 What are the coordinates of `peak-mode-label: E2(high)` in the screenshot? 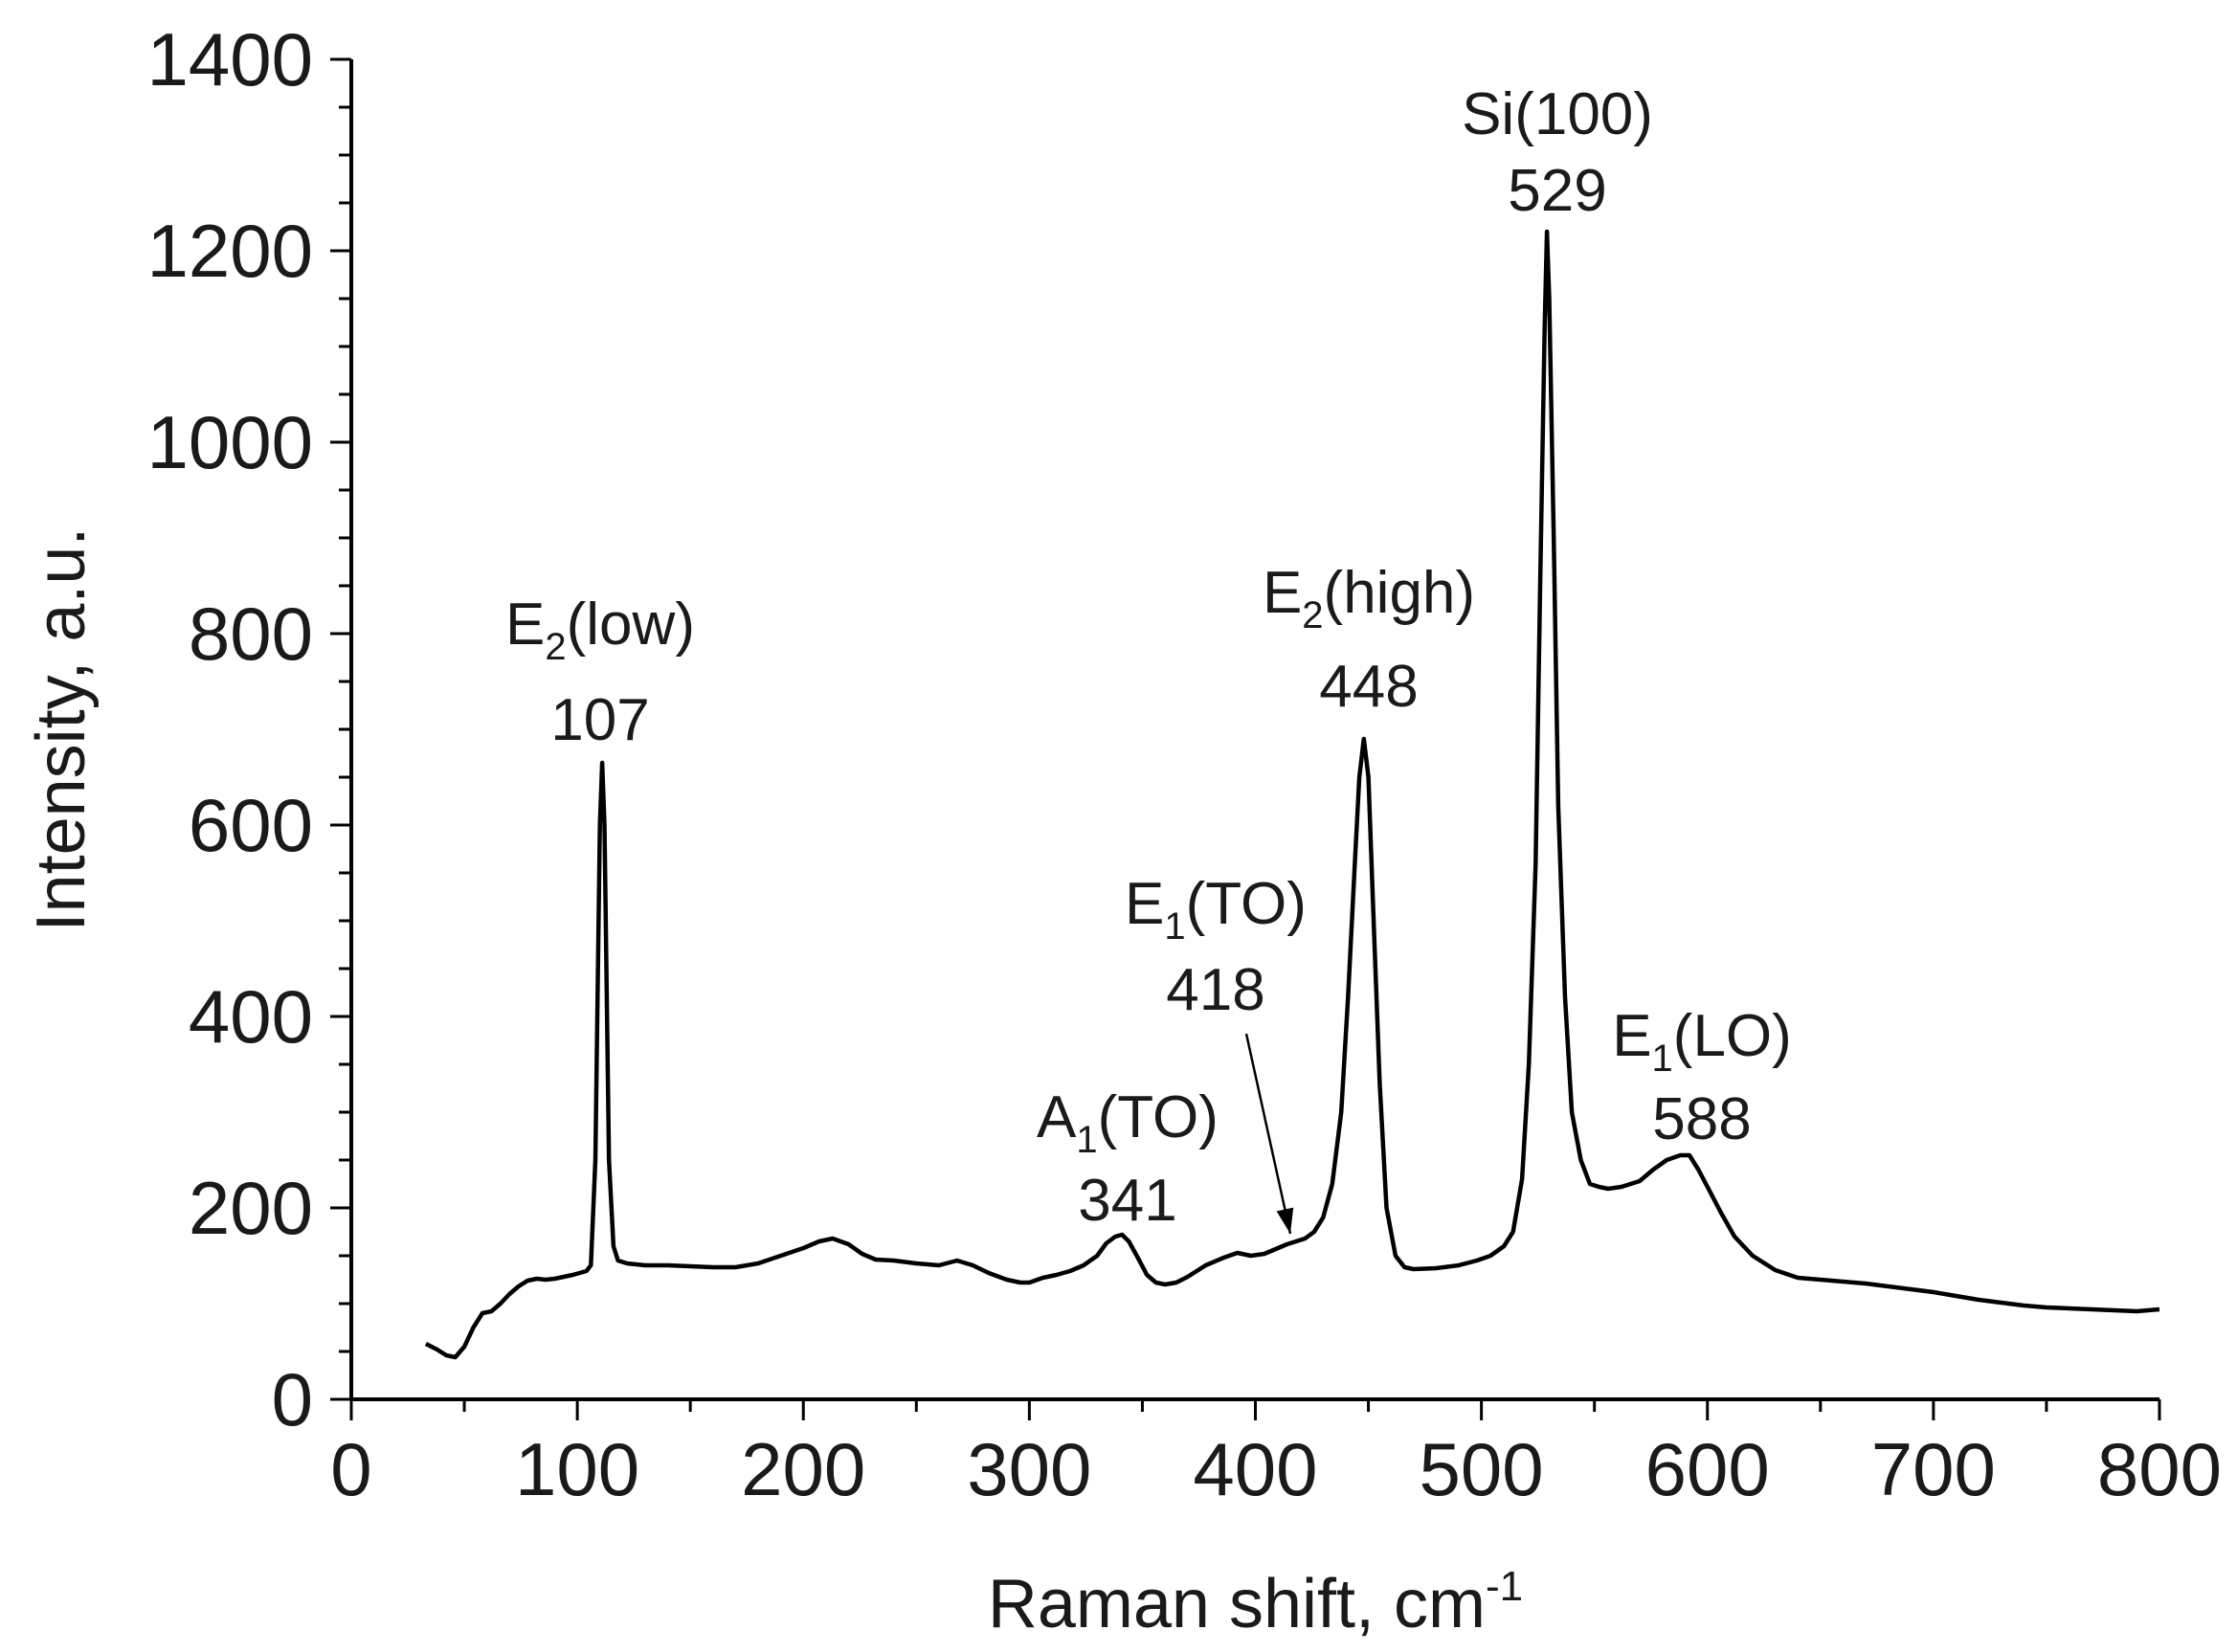 It's located at (1369, 598).